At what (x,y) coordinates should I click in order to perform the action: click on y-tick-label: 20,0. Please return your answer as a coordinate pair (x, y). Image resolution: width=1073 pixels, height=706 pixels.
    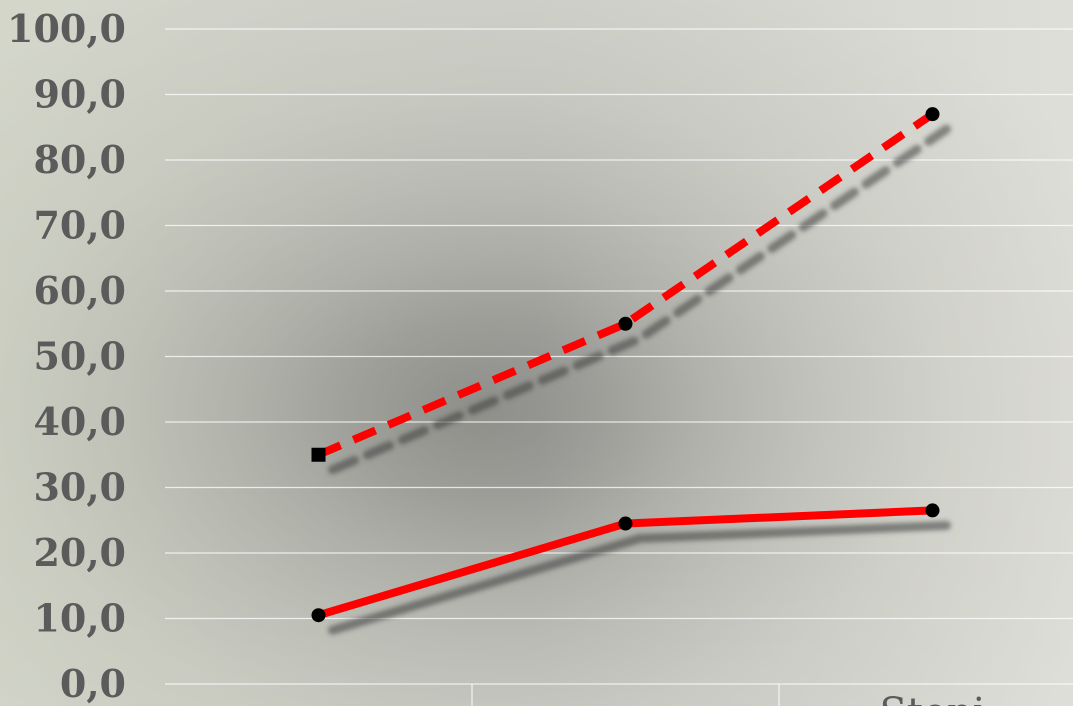
    Looking at the image, I should click on (79, 552).